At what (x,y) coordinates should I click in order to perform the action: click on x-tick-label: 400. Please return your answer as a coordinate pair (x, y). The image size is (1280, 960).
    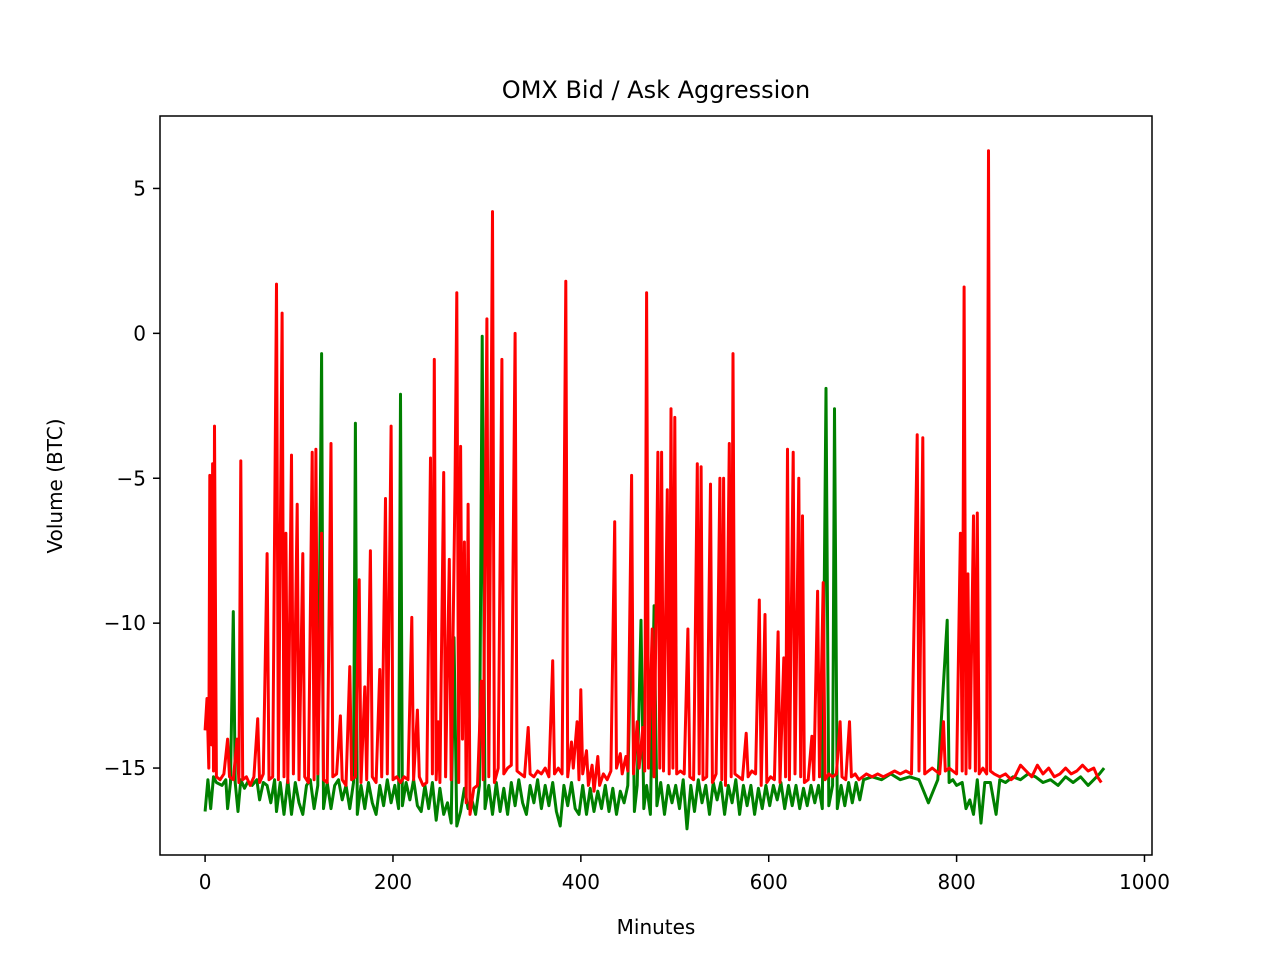
    Looking at the image, I should click on (581, 882).